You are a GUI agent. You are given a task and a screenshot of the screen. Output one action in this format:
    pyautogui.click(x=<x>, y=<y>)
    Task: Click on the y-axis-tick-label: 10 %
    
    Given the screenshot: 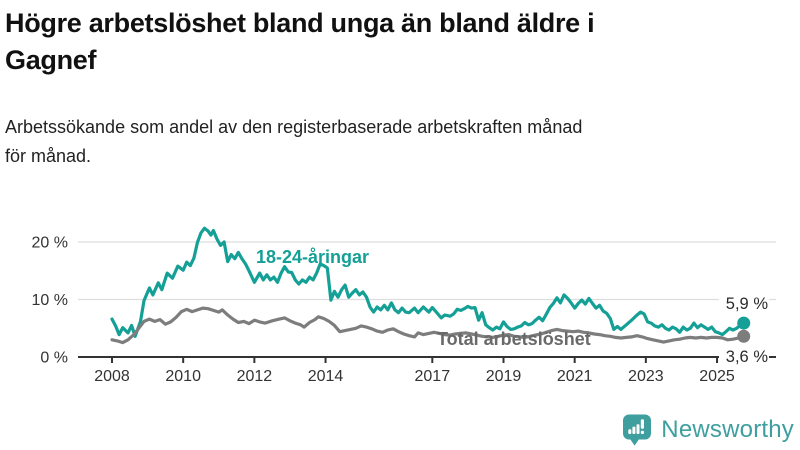 What is the action you would take?
    pyautogui.click(x=50, y=300)
    